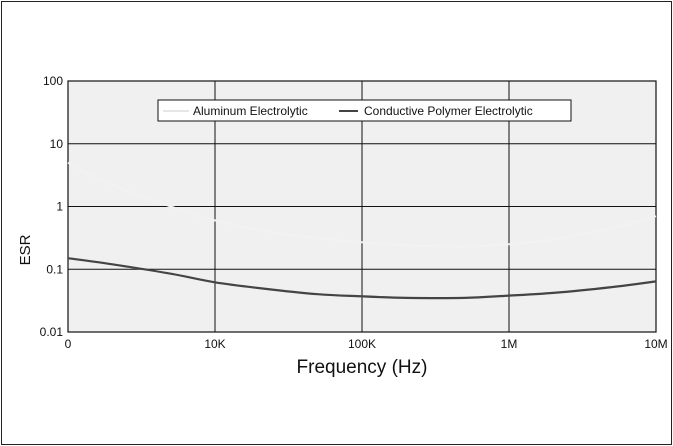 This screenshot has height=446, width=673. I want to click on x-axis-title: Frequency (Hz), so click(362, 367).